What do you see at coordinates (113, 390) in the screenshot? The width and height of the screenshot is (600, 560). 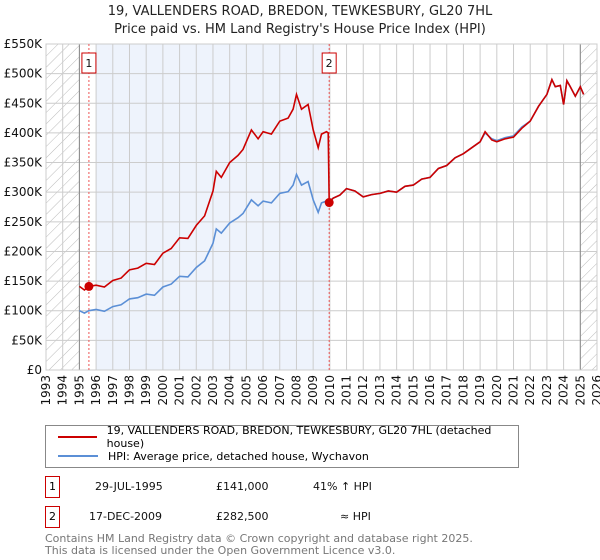 I see `x-tick-label: 1997` at bounding box center [113, 390].